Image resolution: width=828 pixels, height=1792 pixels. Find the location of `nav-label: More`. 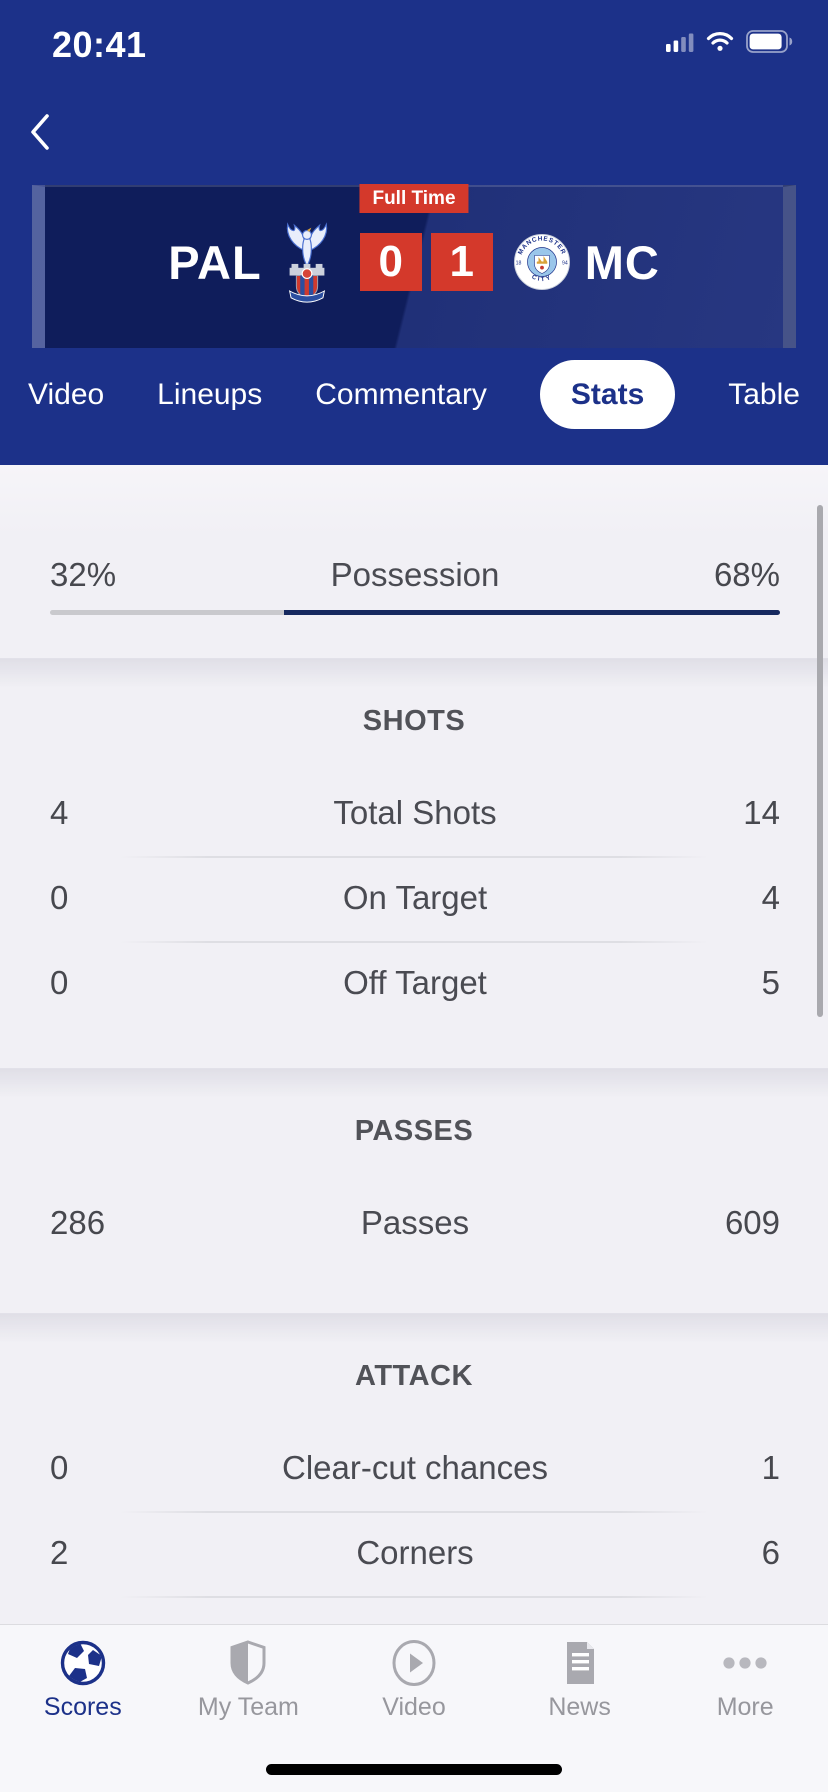

nav-label: More is located at coordinates (745, 1707).